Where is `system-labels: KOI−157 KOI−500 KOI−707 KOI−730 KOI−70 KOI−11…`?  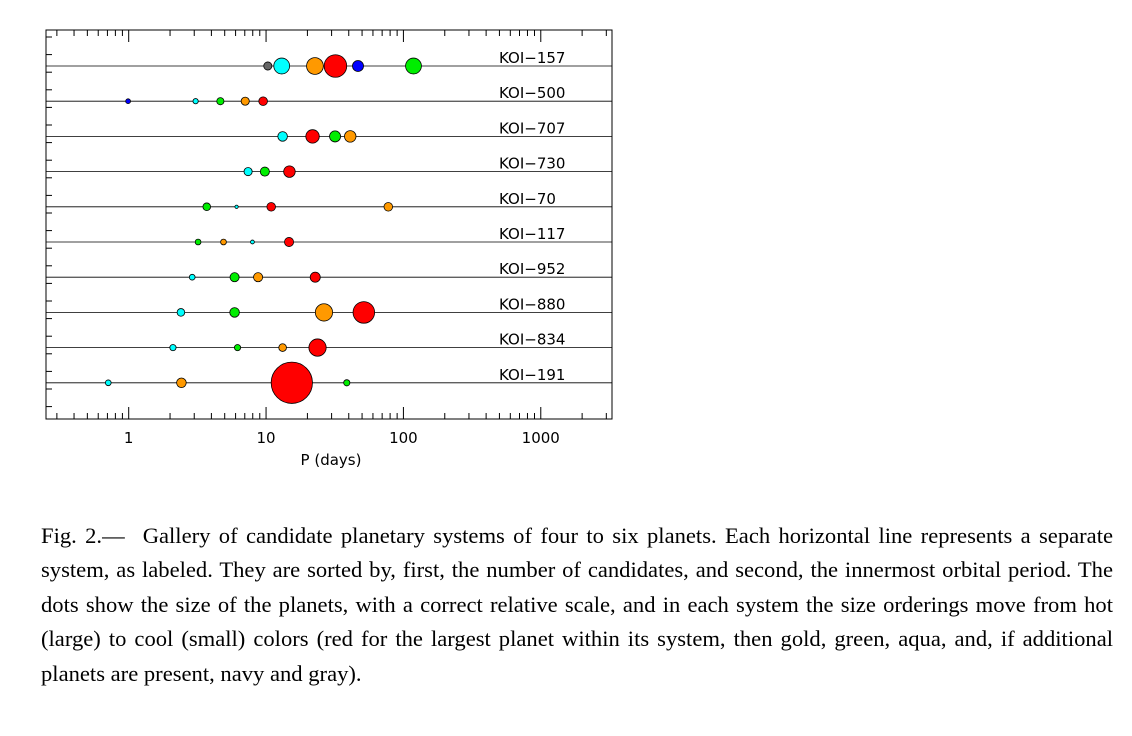
system-labels: KOI−157 KOI−500 KOI−707 KOI−730 KOI−70 KOI−11… is located at coordinates (532, 216).